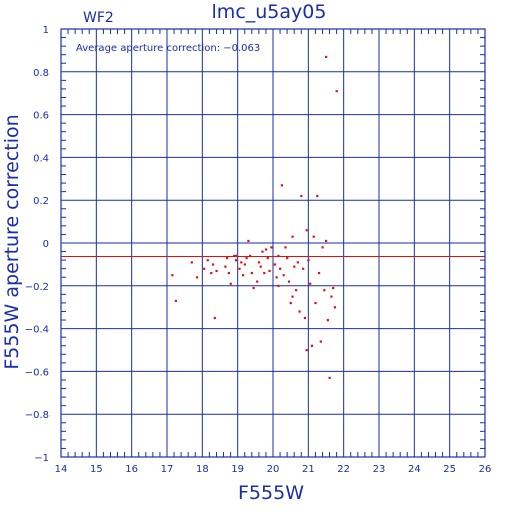 The width and height of the screenshot is (512, 512). What do you see at coordinates (414, 469) in the screenshot?
I see `x-tick-label: 24` at bounding box center [414, 469].